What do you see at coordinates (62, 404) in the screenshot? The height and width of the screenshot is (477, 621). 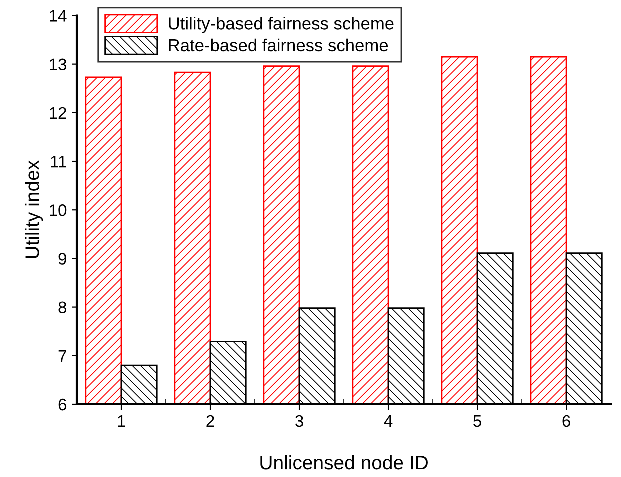 I see `y-tick-label: 6` at bounding box center [62, 404].